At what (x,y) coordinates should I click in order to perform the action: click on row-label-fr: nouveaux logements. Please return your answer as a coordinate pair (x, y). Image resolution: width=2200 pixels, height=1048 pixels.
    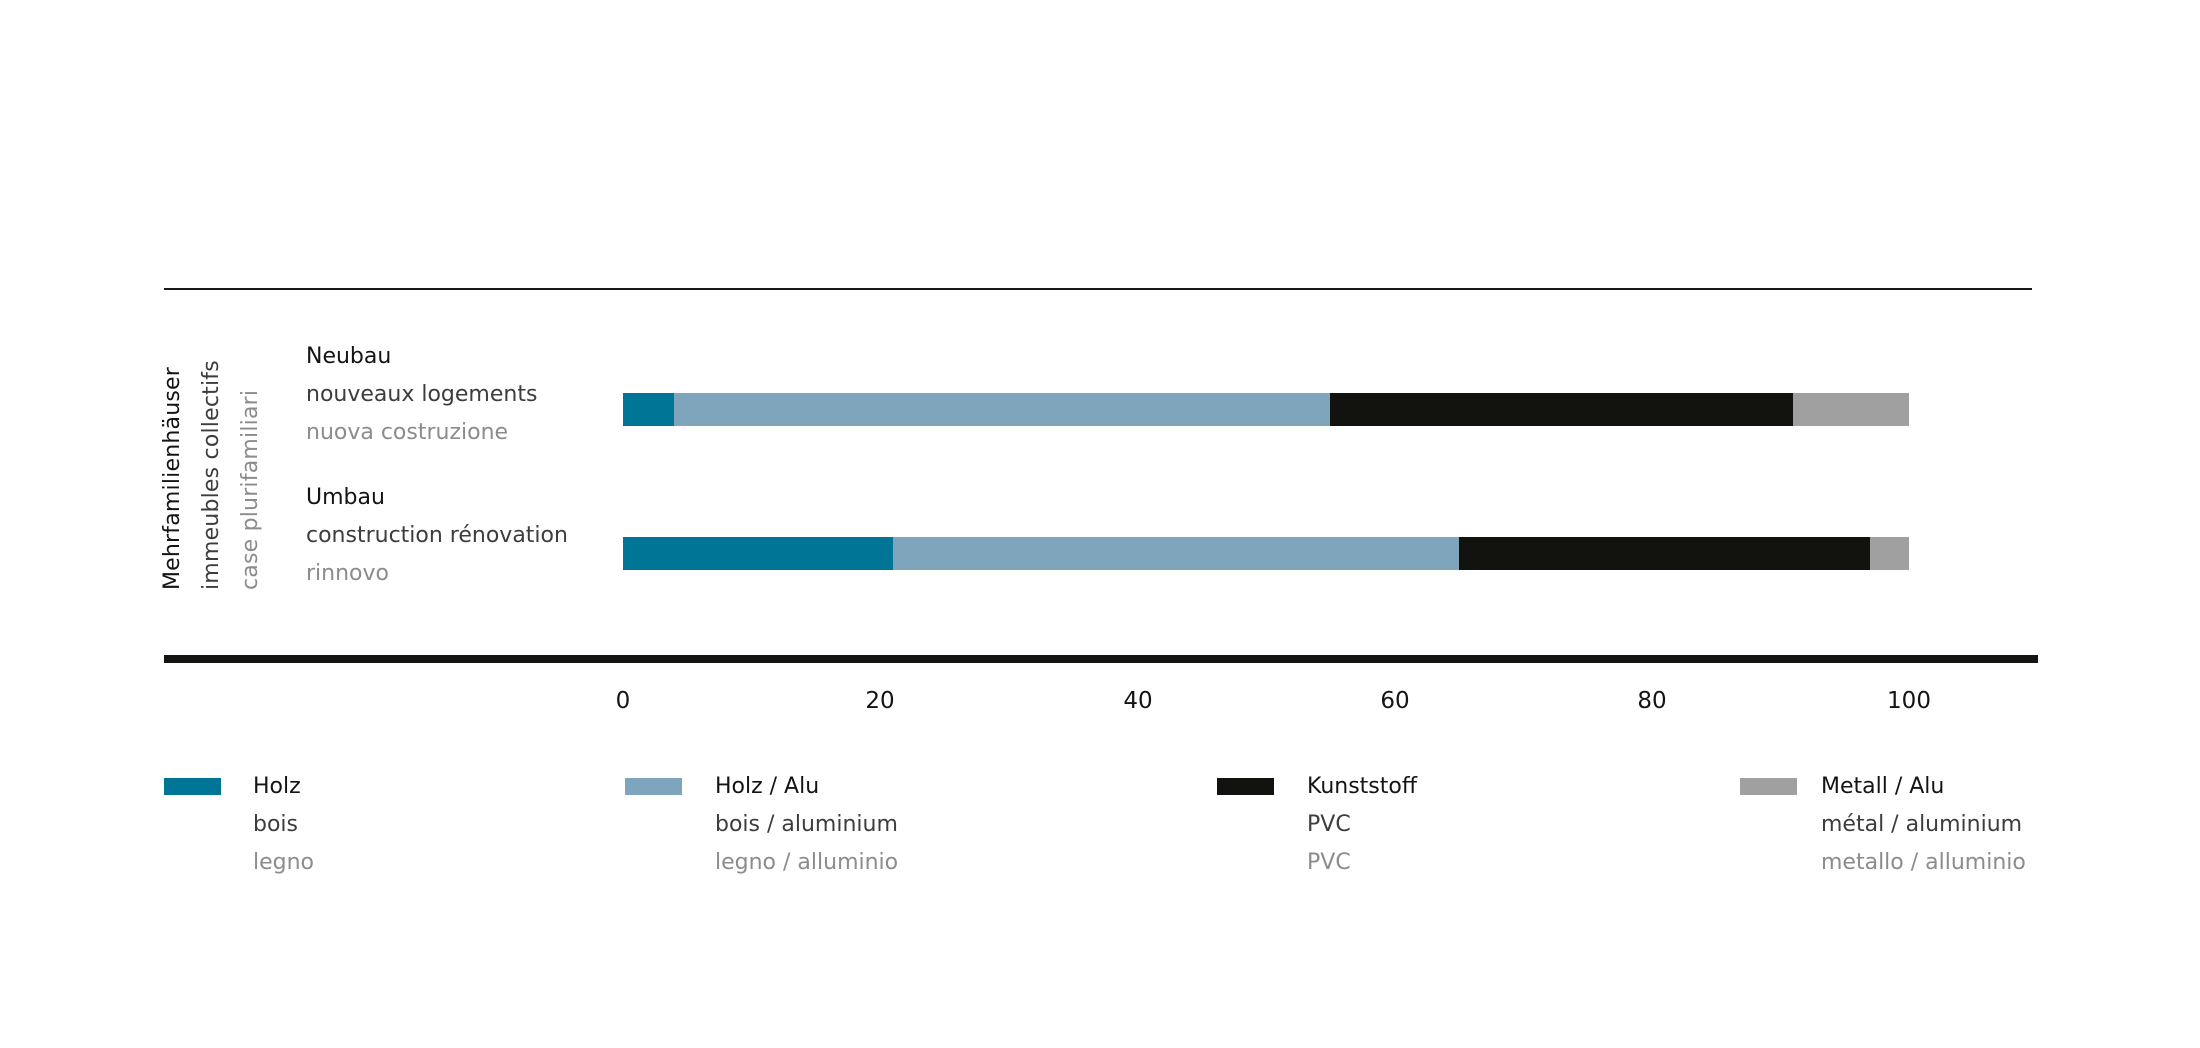
    Looking at the image, I should click on (422, 394).